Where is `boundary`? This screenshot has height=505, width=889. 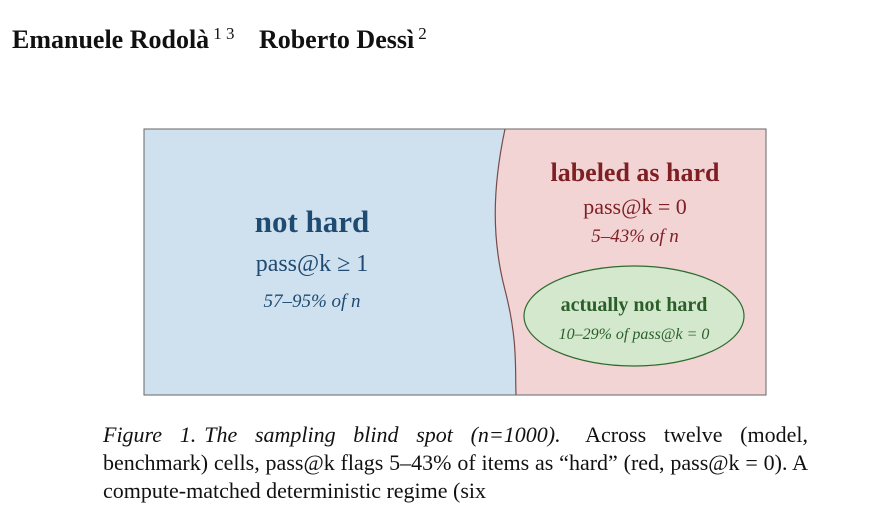 boundary is located at coordinates (505, 262).